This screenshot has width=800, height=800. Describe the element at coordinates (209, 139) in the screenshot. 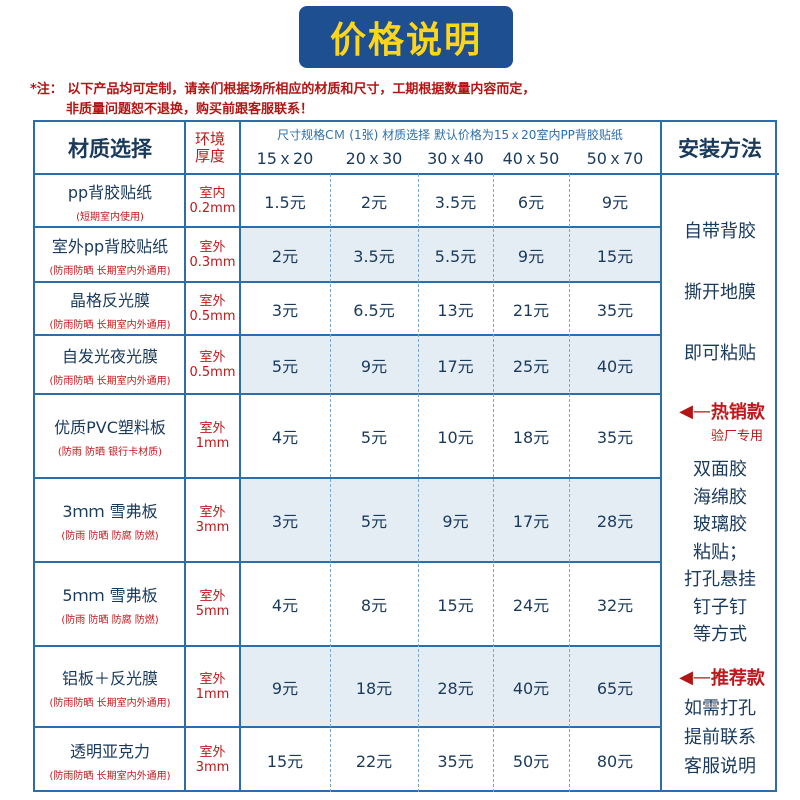

I see `header-env-label: 环境` at that location.